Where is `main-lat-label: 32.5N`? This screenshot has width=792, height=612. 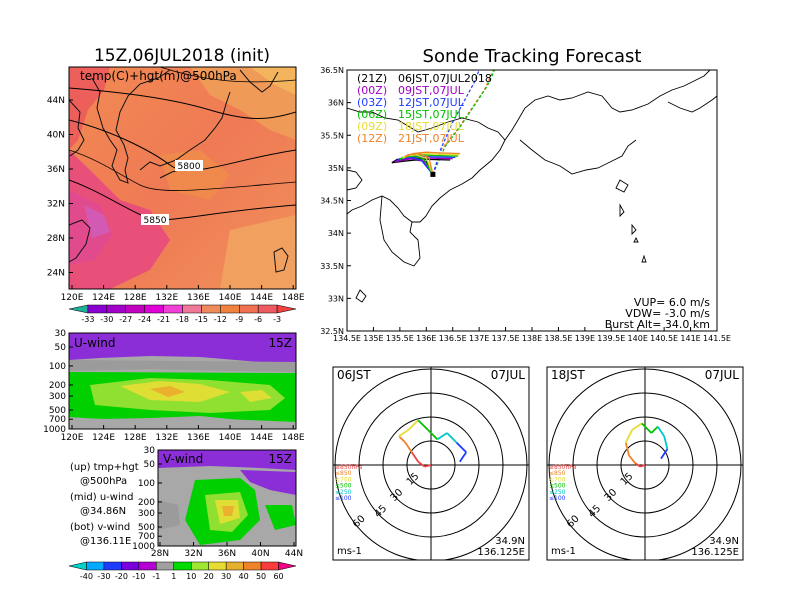
main-lat-label: 32.5N is located at coordinates (332, 331).